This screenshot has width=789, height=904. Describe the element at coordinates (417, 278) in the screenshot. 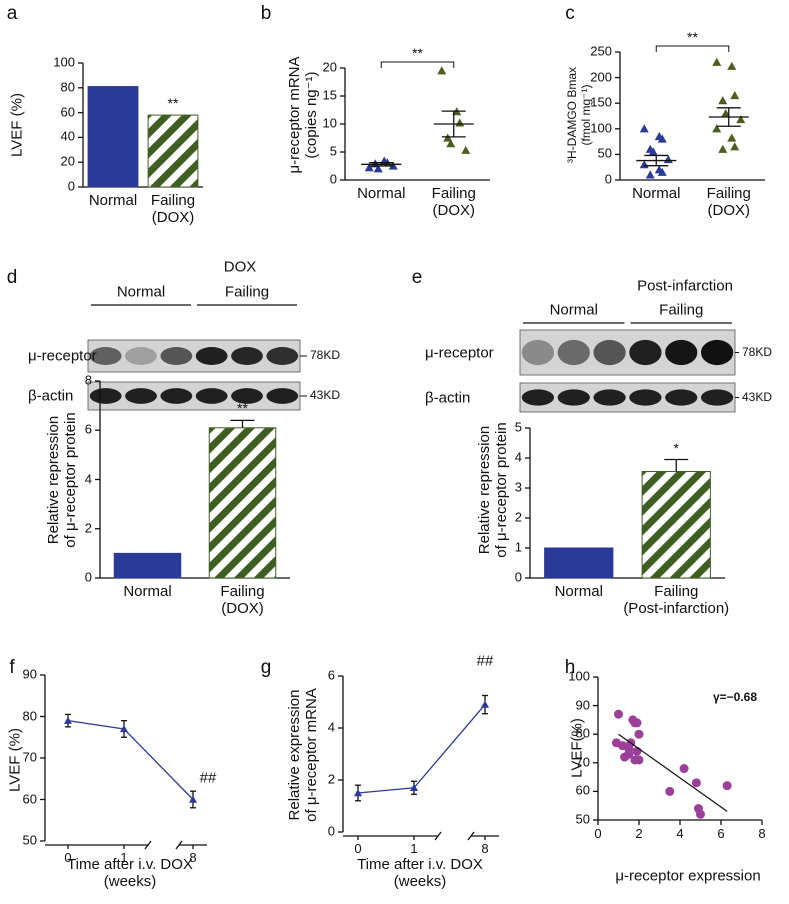

I see `panel-label: e` at that location.